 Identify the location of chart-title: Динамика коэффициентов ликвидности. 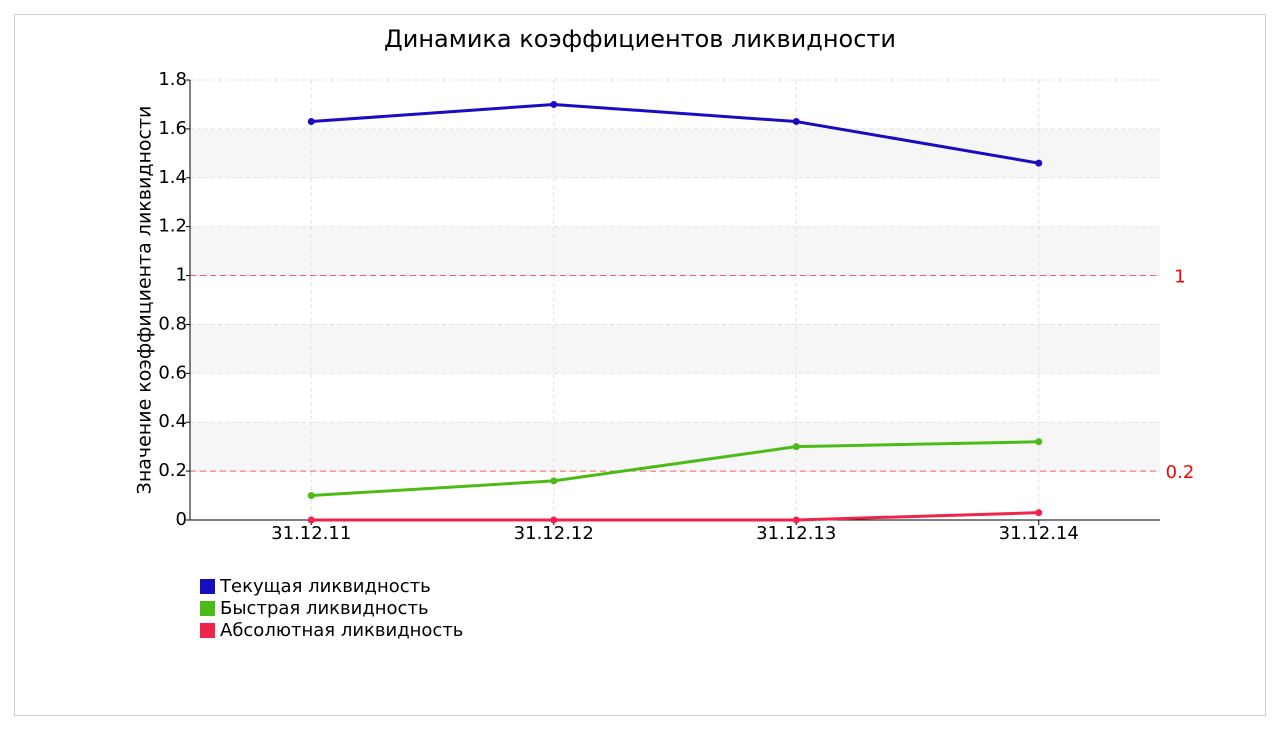
(640, 39).